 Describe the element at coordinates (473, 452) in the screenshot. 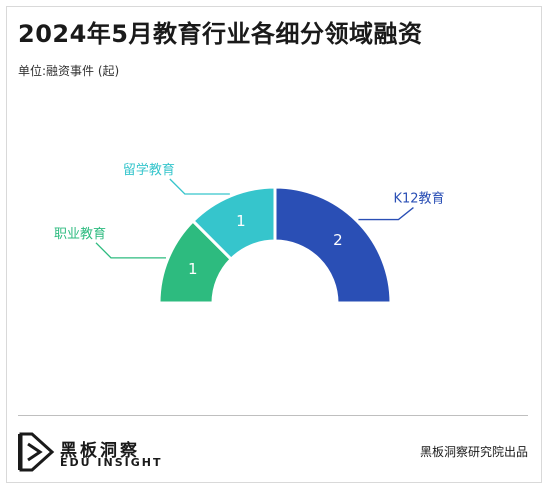

I see `source-note: 黑板洞察研究院出品` at that location.